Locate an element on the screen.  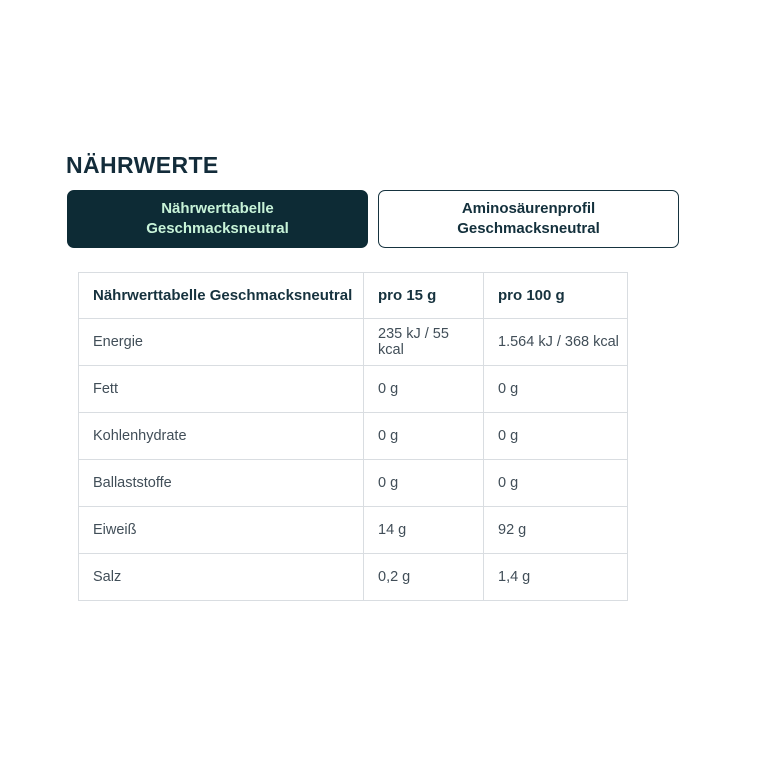
table-row: Kohlenhydrate 0 g 0 g is located at coordinates (353, 436).